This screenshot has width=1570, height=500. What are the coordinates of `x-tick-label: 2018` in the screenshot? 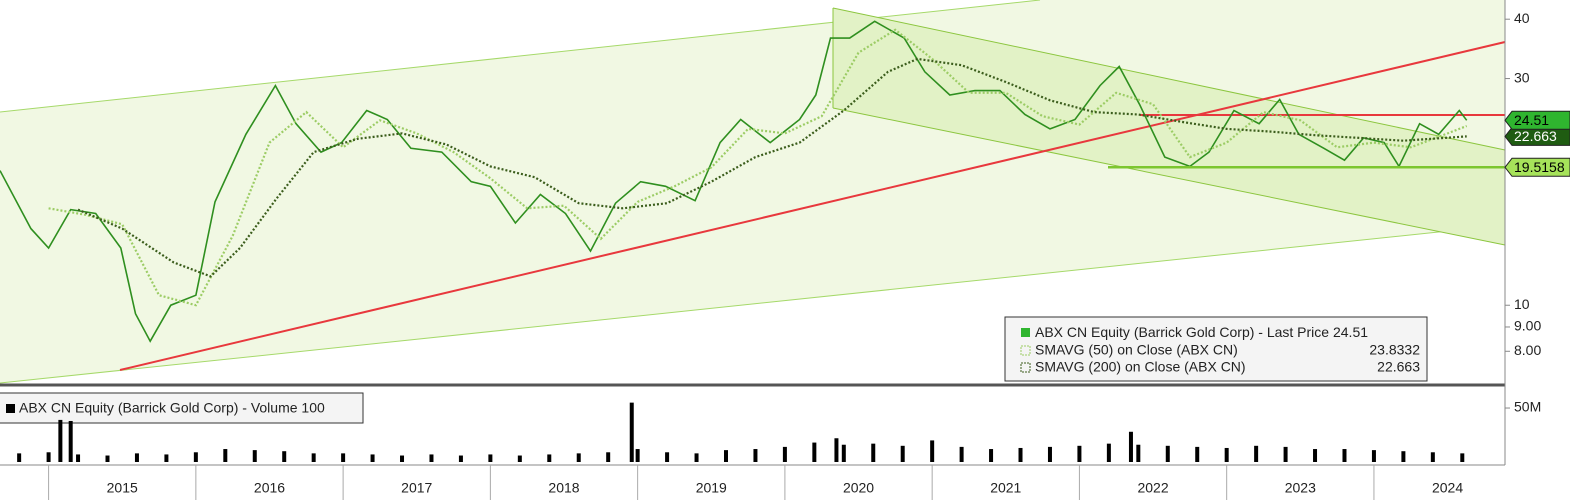 It's located at (563, 488).